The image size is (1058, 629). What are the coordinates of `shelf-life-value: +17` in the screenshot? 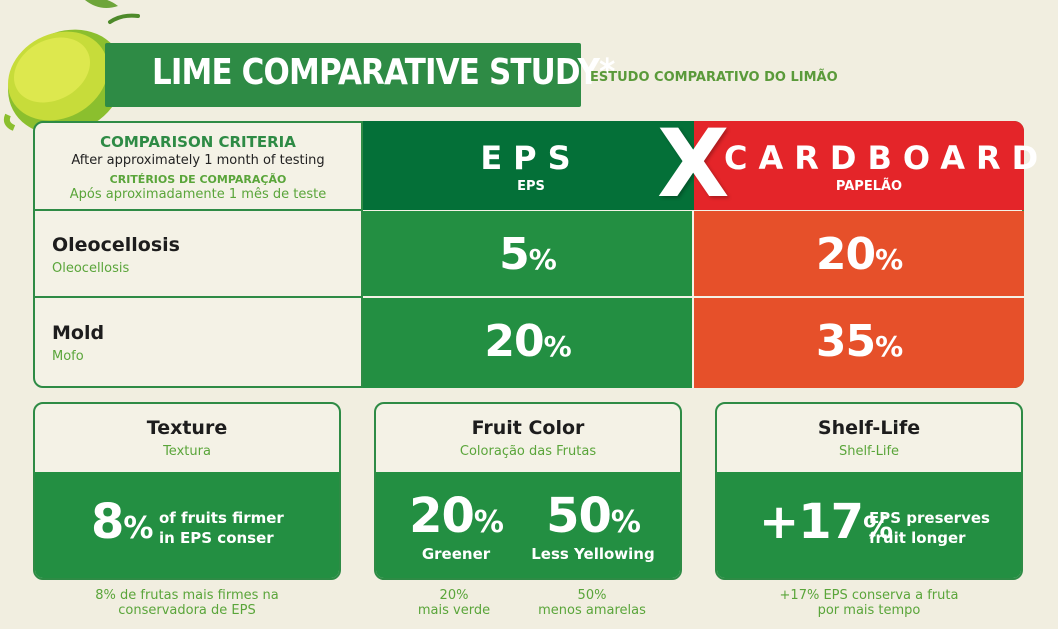 It's located at (811, 522).